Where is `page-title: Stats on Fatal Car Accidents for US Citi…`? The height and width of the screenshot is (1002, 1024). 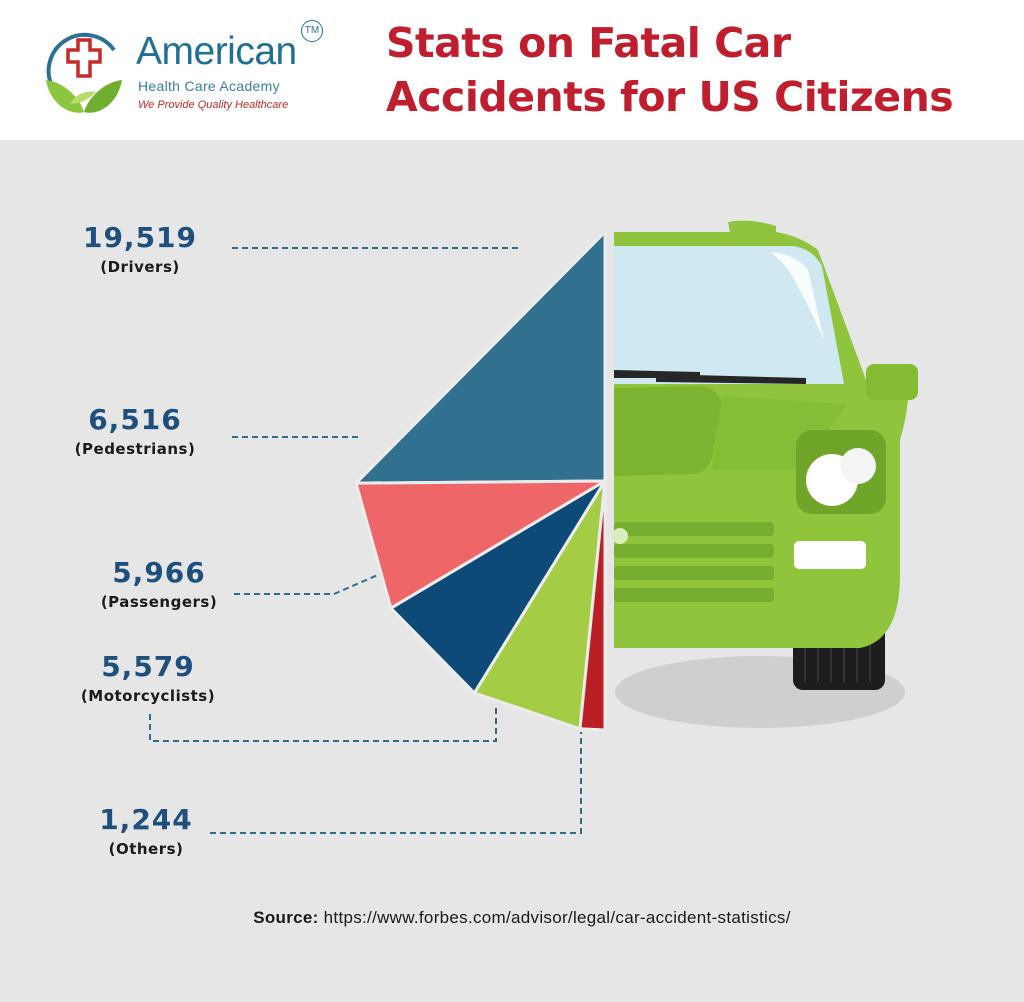
page-title: Stats on Fatal Car Accidents for US Citi… is located at coordinates (696, 70).